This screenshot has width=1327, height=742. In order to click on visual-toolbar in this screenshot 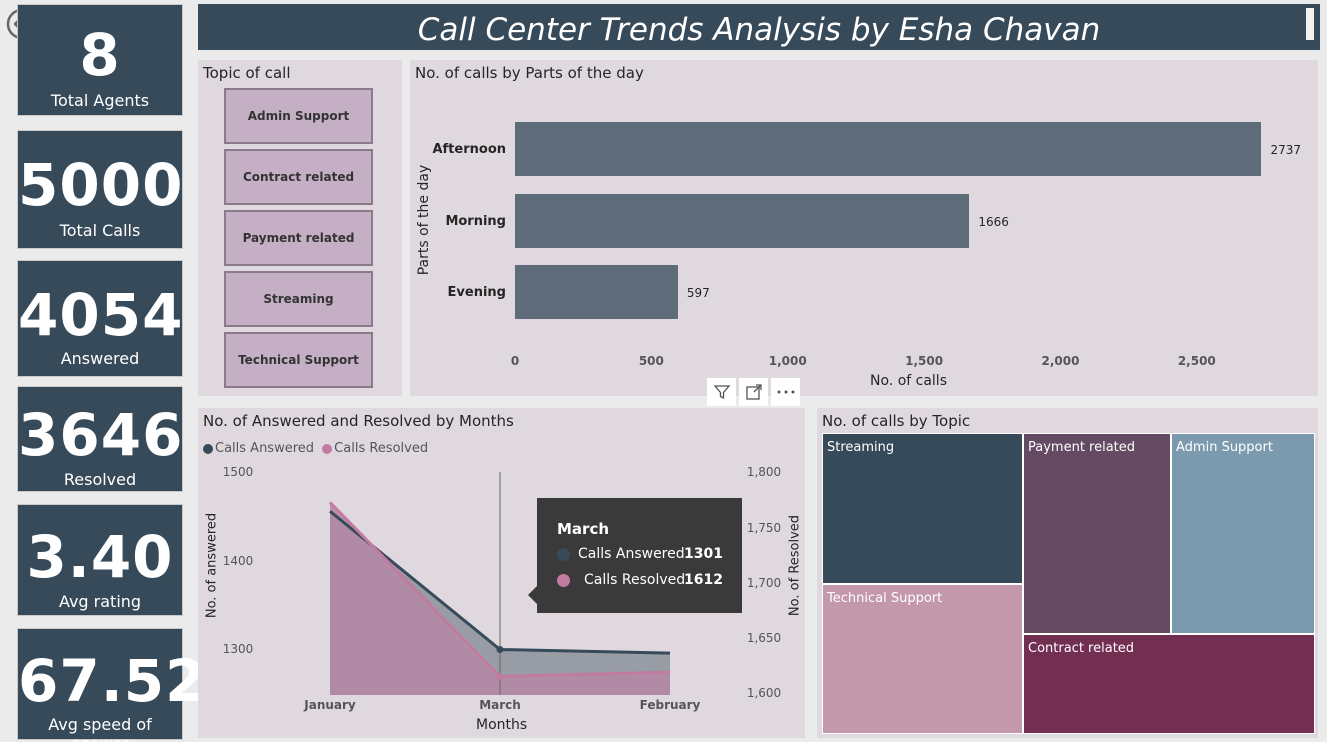, I will do `click(753, 392)`.